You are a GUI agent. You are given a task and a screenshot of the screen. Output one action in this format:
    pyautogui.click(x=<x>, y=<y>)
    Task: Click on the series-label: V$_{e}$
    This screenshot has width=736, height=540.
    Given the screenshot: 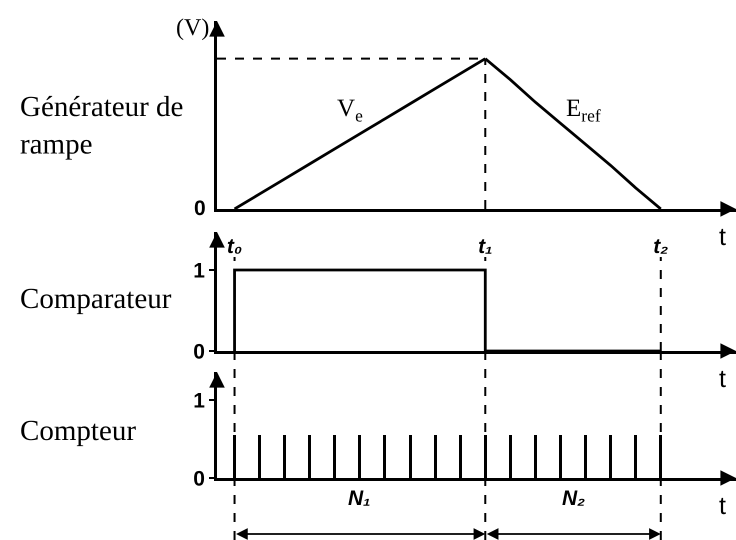 What is the action you would take?
    pyautogui.click(x=350, y=110)
    